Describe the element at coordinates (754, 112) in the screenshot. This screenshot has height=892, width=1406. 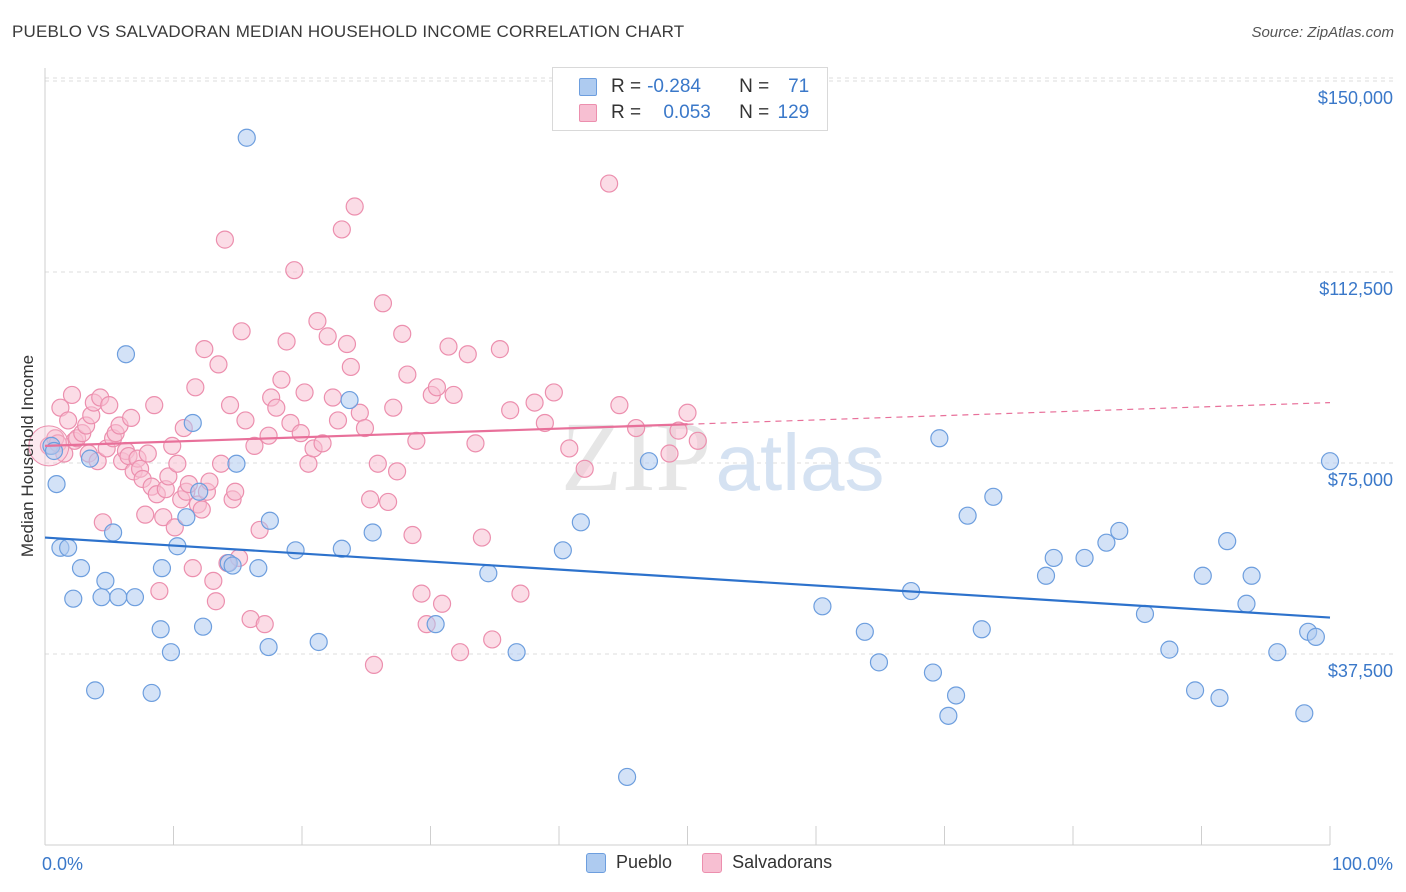
I see `n-label: N =` at that location.